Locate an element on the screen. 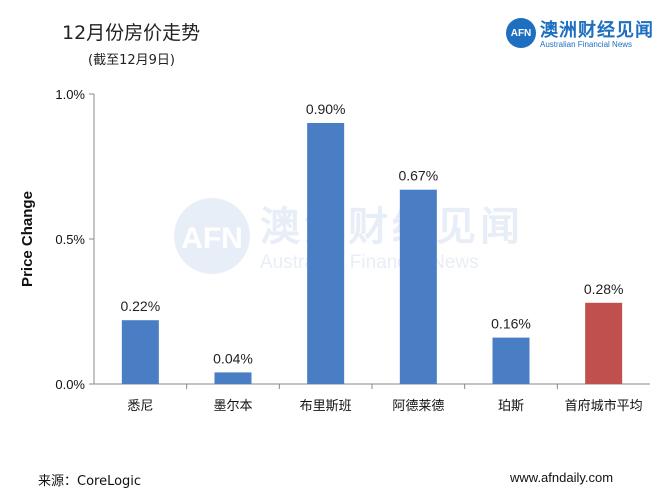 The height and width of the screenshot is (502, 660). y-axis-title: Price Change is located at coordinates (27, 239).